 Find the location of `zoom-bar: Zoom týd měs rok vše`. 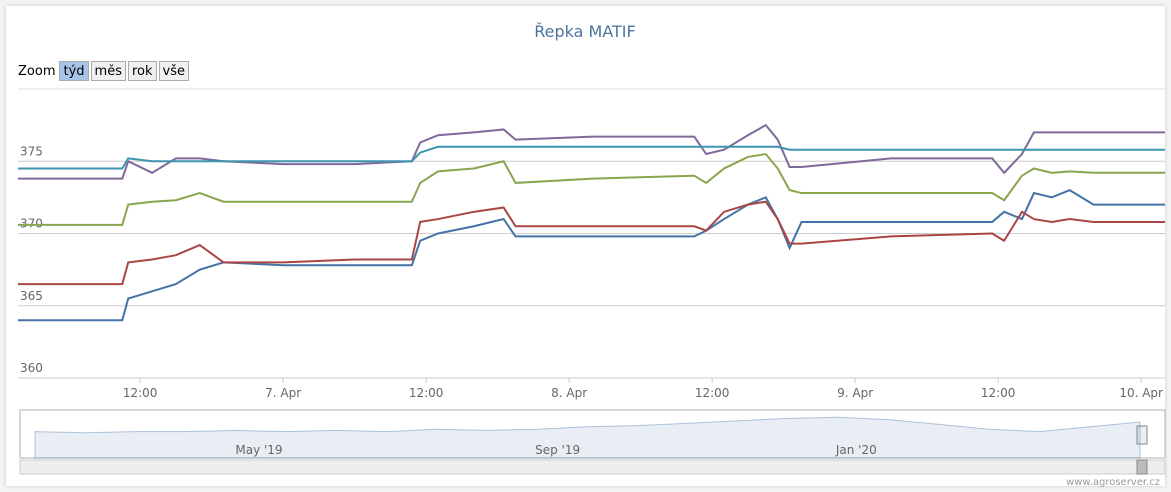

zoom-bar: Zoom týd měs rok vše is located at coordinates (104, 71).